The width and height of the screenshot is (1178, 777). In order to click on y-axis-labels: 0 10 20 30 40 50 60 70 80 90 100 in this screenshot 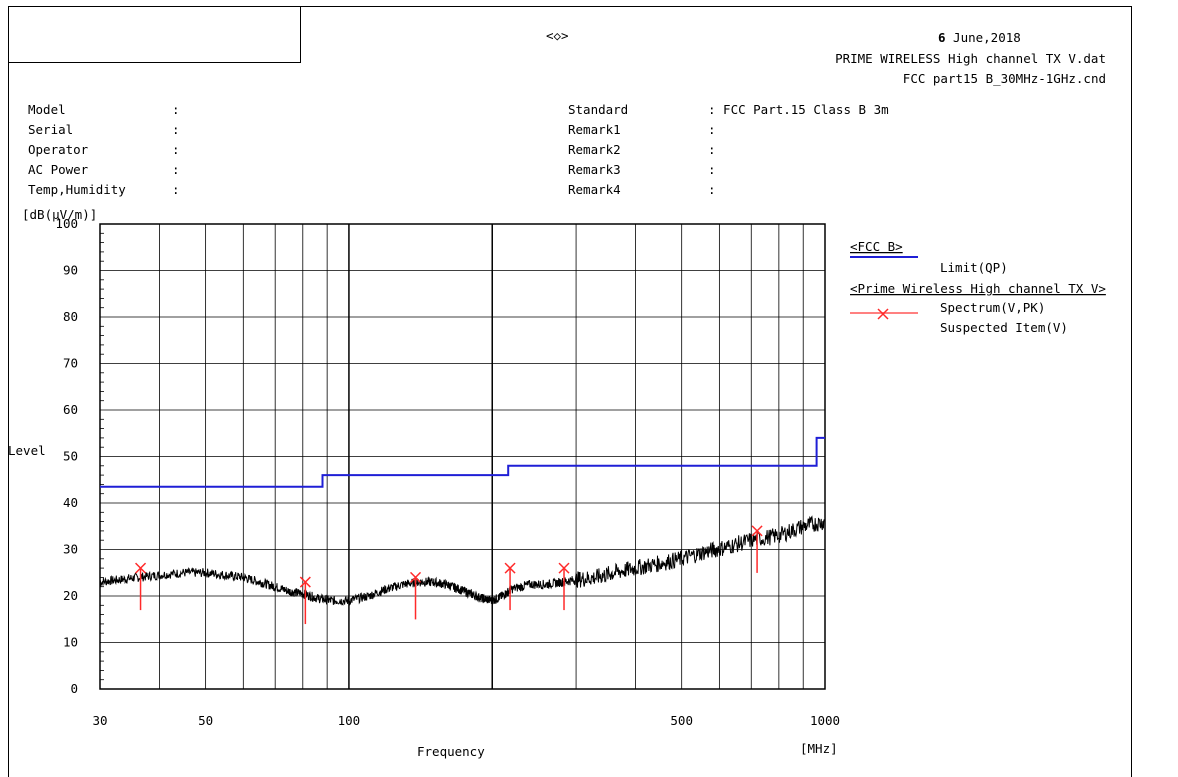, I will do `click(66, 456)`.